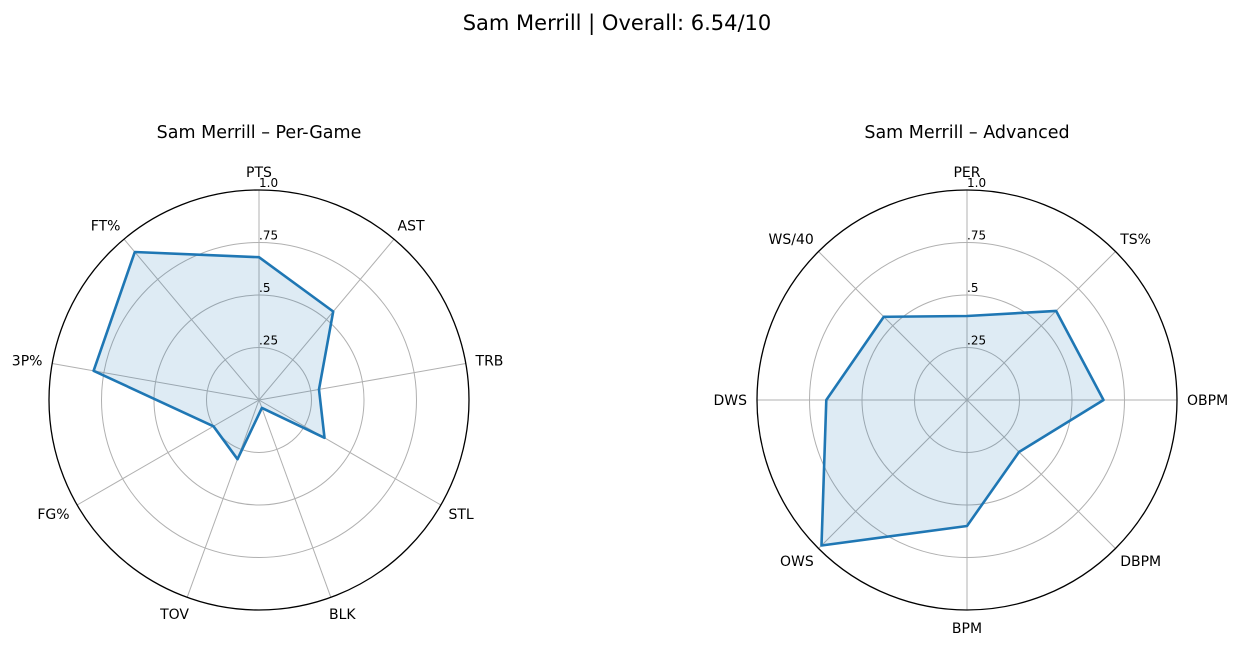 The width and height of the screenshot is (1234, 653). What do you see at coordinates (460, 515) in the screenshot?
I see `per-game-axis-label-stl: STL` at bounding box center [460, 515].